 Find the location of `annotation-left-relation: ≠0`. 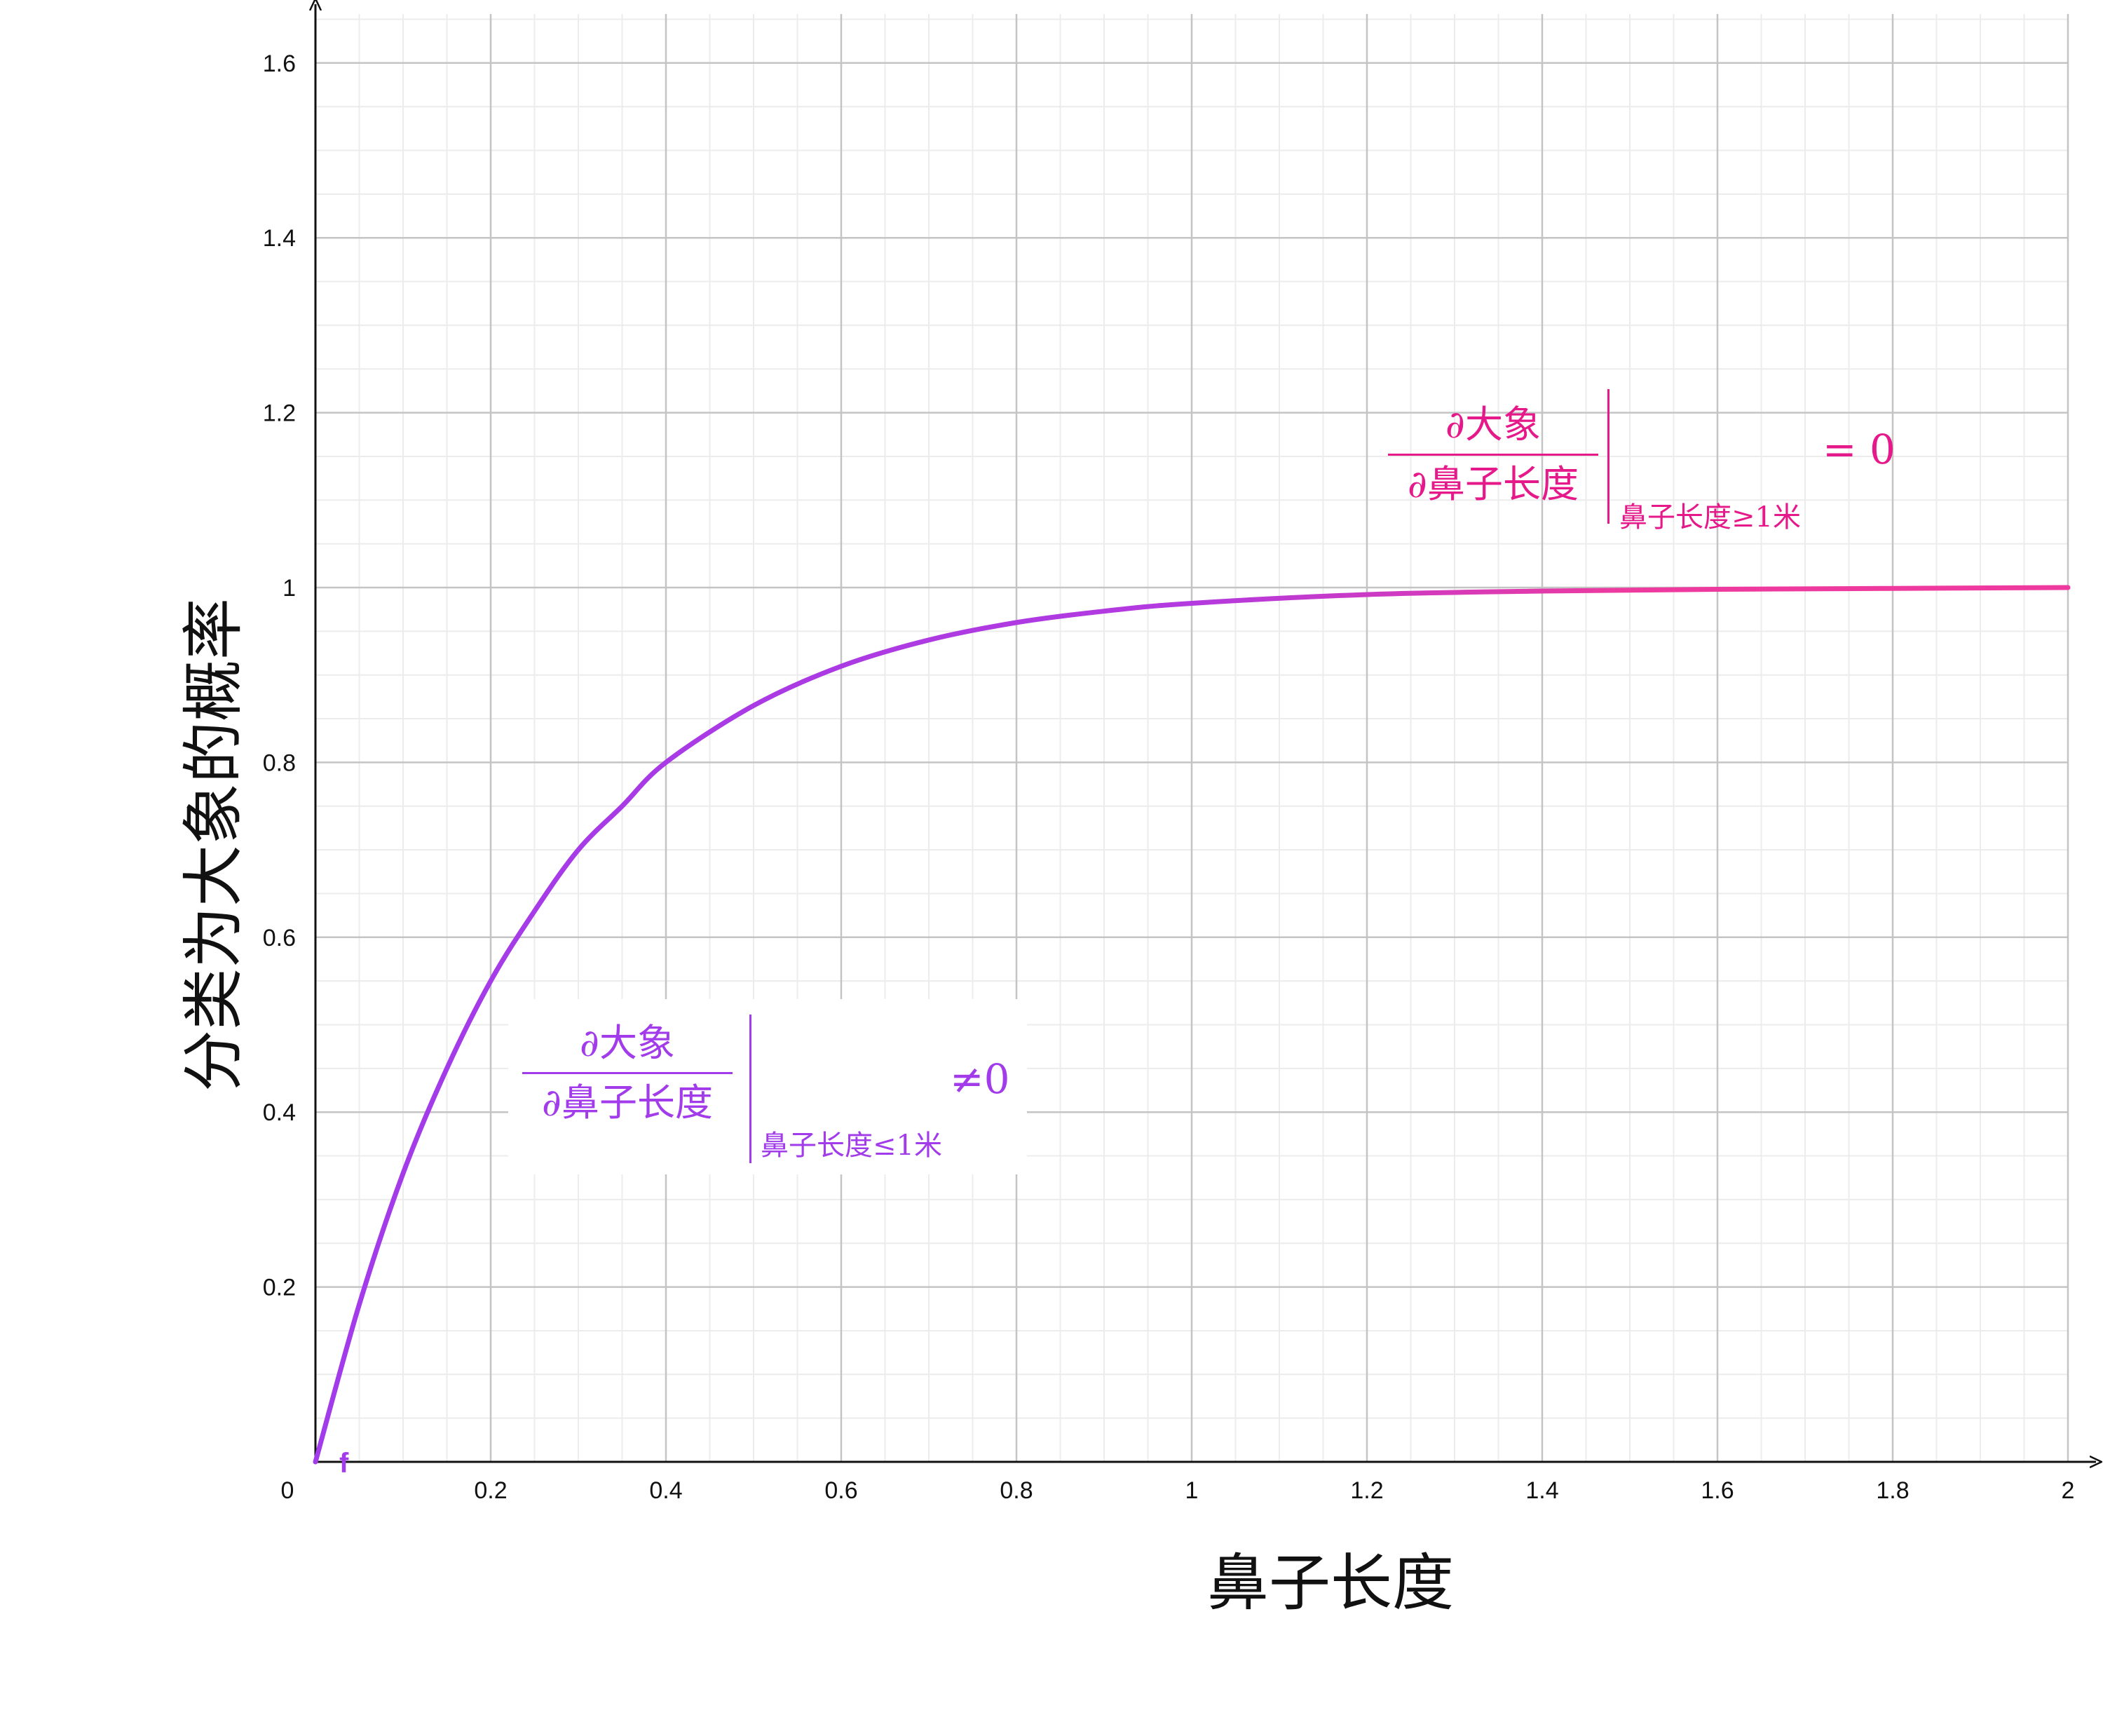

annotation-left-relation: ≠0 is located at coordinates (980, 1079).